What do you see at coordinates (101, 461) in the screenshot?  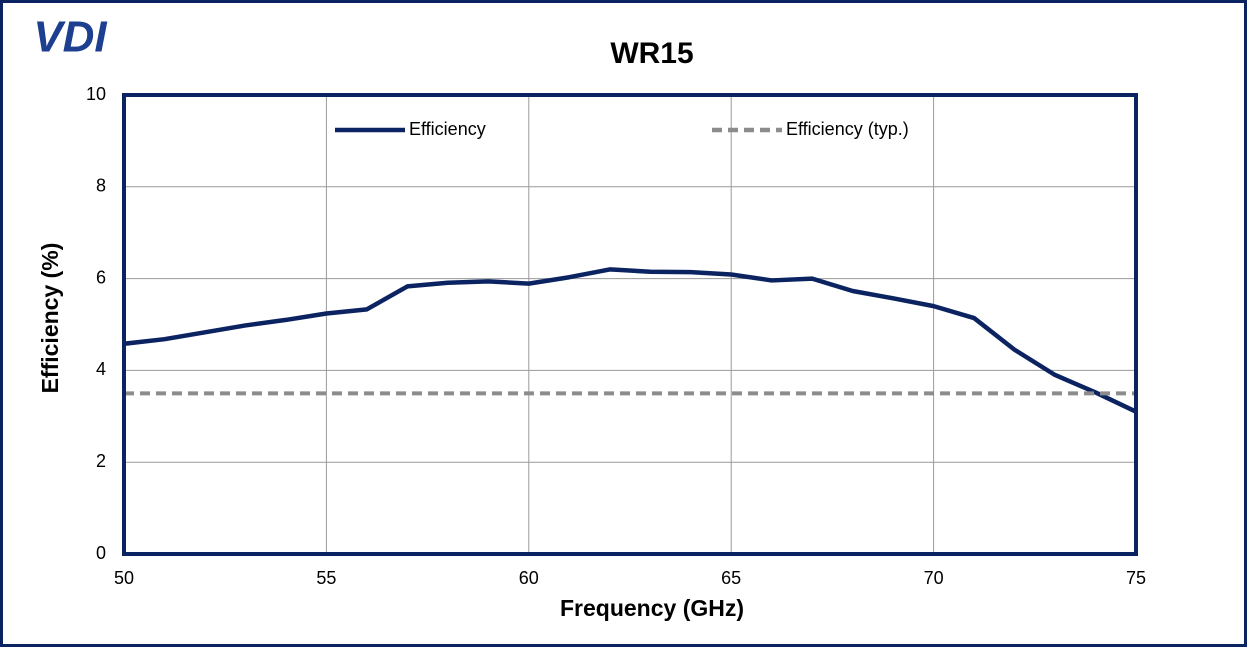 I see `y-tick-label: 2` at bounding box center [101, 461].